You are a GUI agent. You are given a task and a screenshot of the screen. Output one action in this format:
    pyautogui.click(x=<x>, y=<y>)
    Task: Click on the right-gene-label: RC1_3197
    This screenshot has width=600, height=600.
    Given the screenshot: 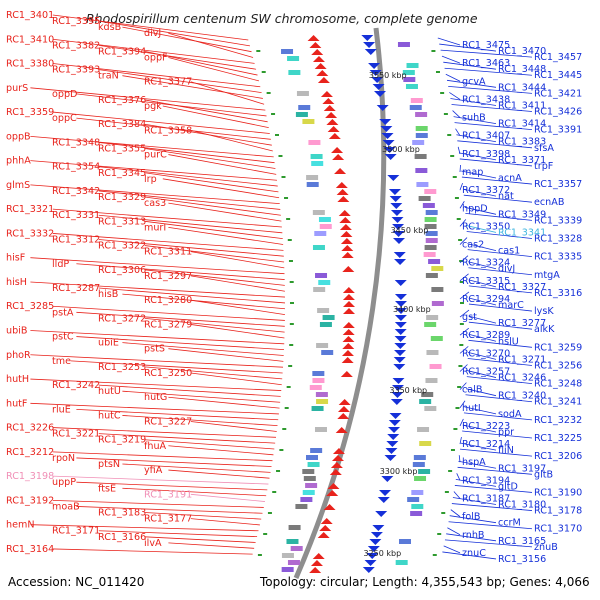 What is the action you would take?
    pyautogui.click(x=522, y=468)
    